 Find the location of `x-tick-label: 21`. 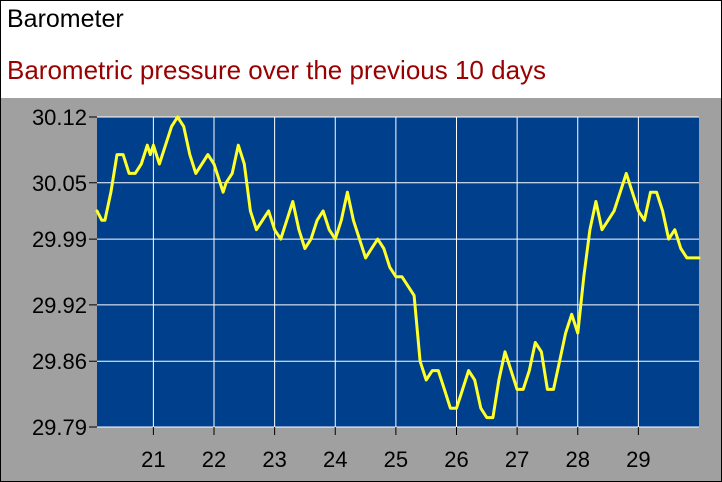

x-tick-label: 21 is located at coordinates (153, 459).